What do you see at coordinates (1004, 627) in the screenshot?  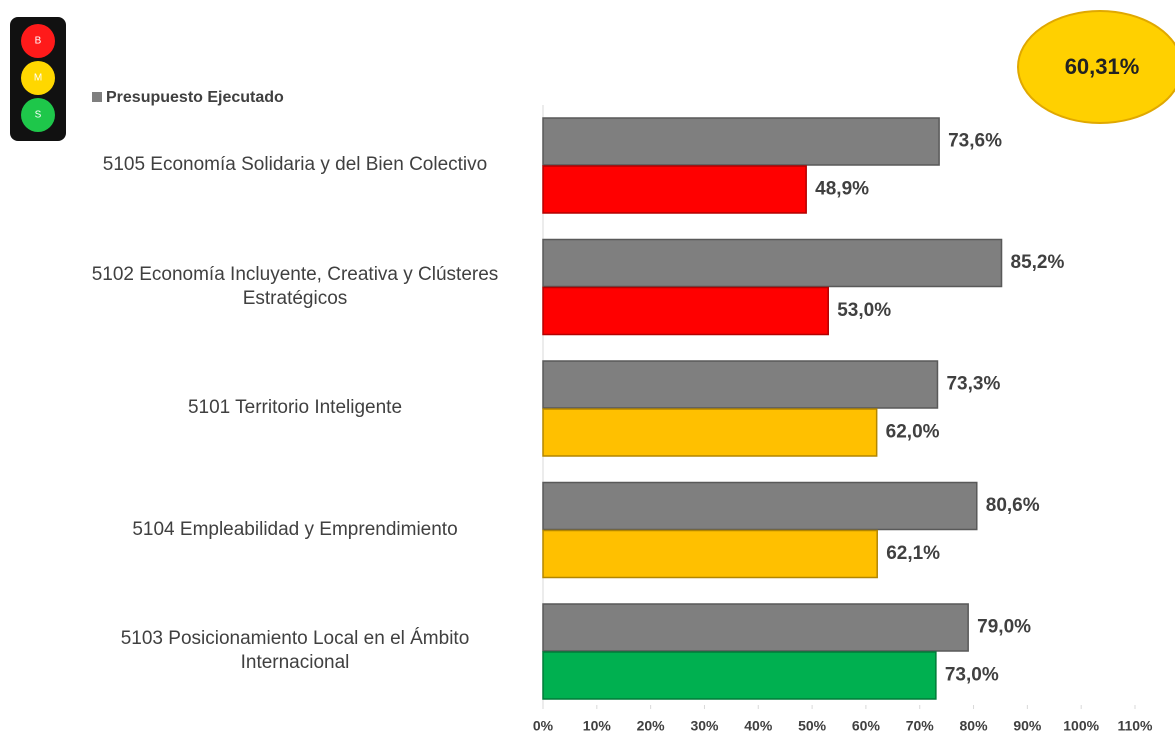 I see `value-label: 79,0%` at bounding box center [1004, 627].